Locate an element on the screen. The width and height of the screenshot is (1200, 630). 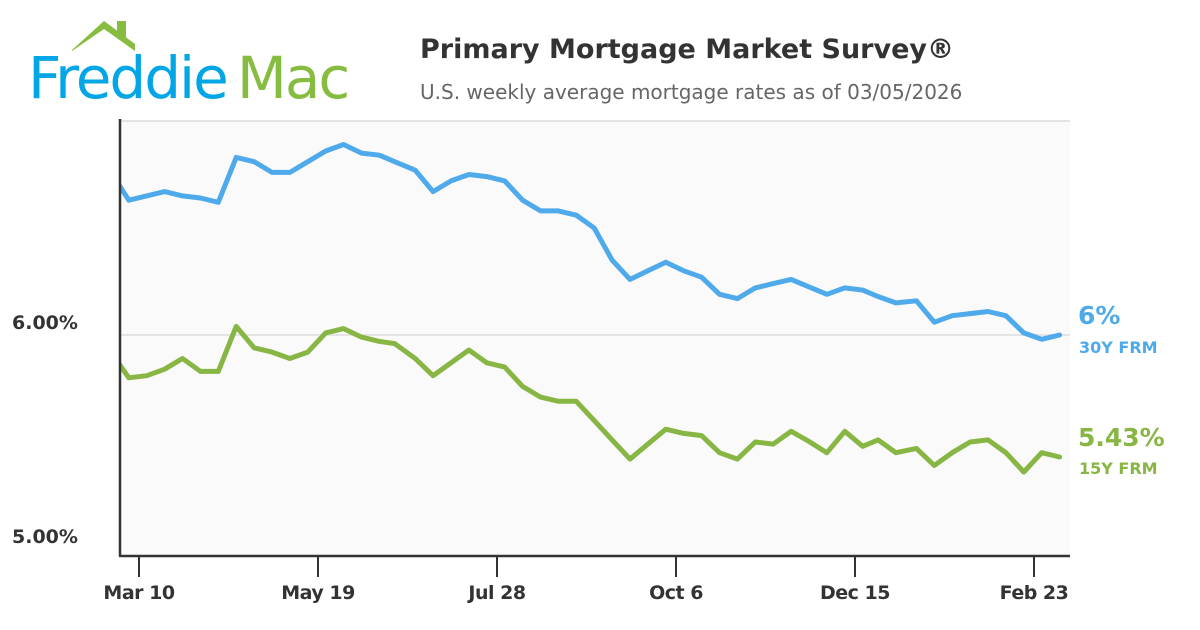
y-tick-label: 6.00% is located at coordinates (45, 323).